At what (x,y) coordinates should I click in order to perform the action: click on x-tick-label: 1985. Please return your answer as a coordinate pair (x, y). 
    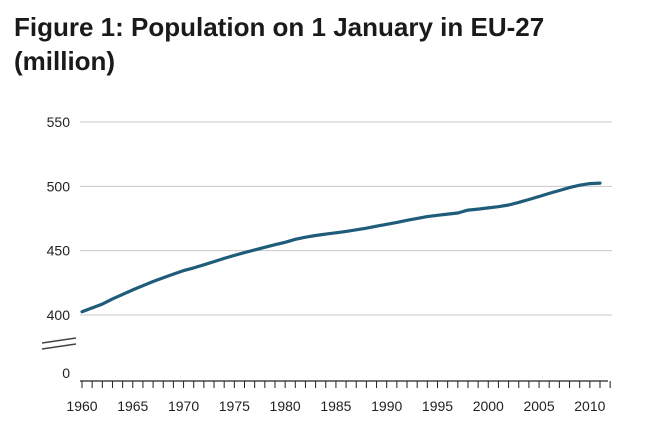
    Looking at the image, I should click on (335, 406).